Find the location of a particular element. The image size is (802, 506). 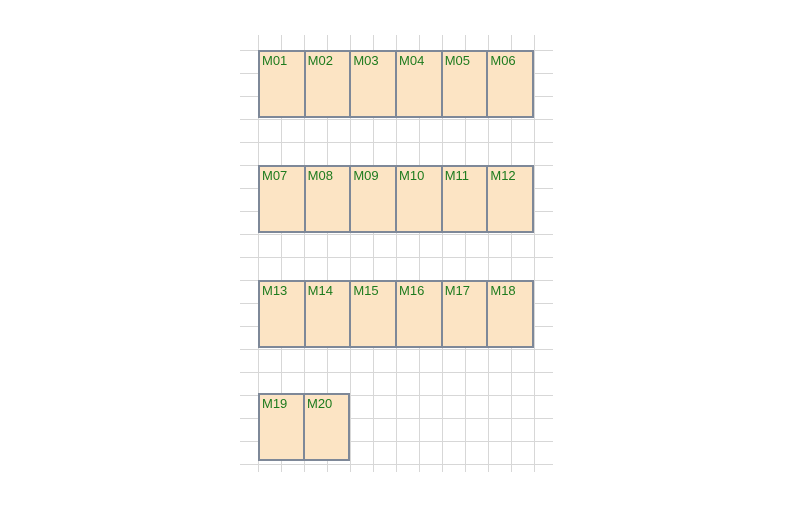

module-row-3: M13 M14 M15 M16 M17 M18 is located at coordinates (396, 314).